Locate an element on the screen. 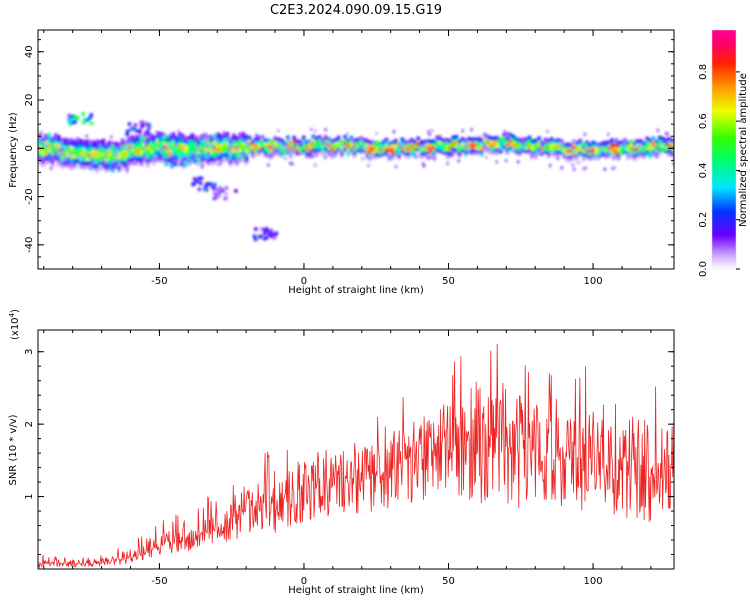 This screenshot has width=750, height=600. x-tick-label: 0 is located at coordinates (304, 281).